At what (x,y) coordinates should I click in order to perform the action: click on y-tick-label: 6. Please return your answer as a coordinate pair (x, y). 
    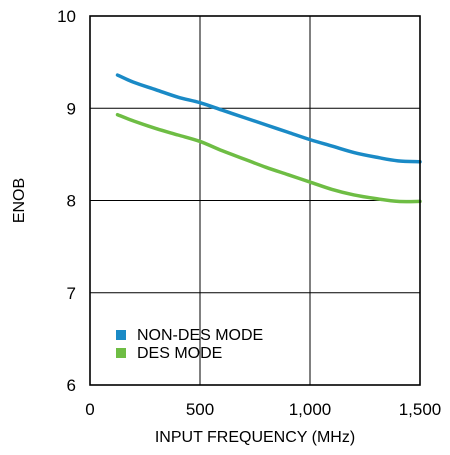
    Looking at the image, I should click on (71, 385).